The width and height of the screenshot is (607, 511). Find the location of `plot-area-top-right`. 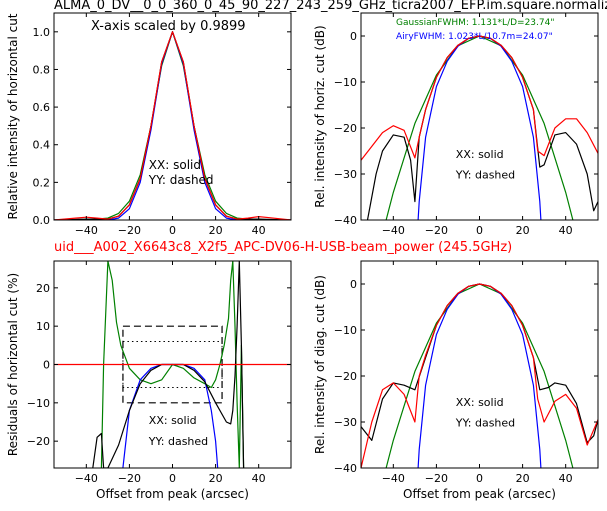

plot-area-top-right is located at coordinates (479, 127).